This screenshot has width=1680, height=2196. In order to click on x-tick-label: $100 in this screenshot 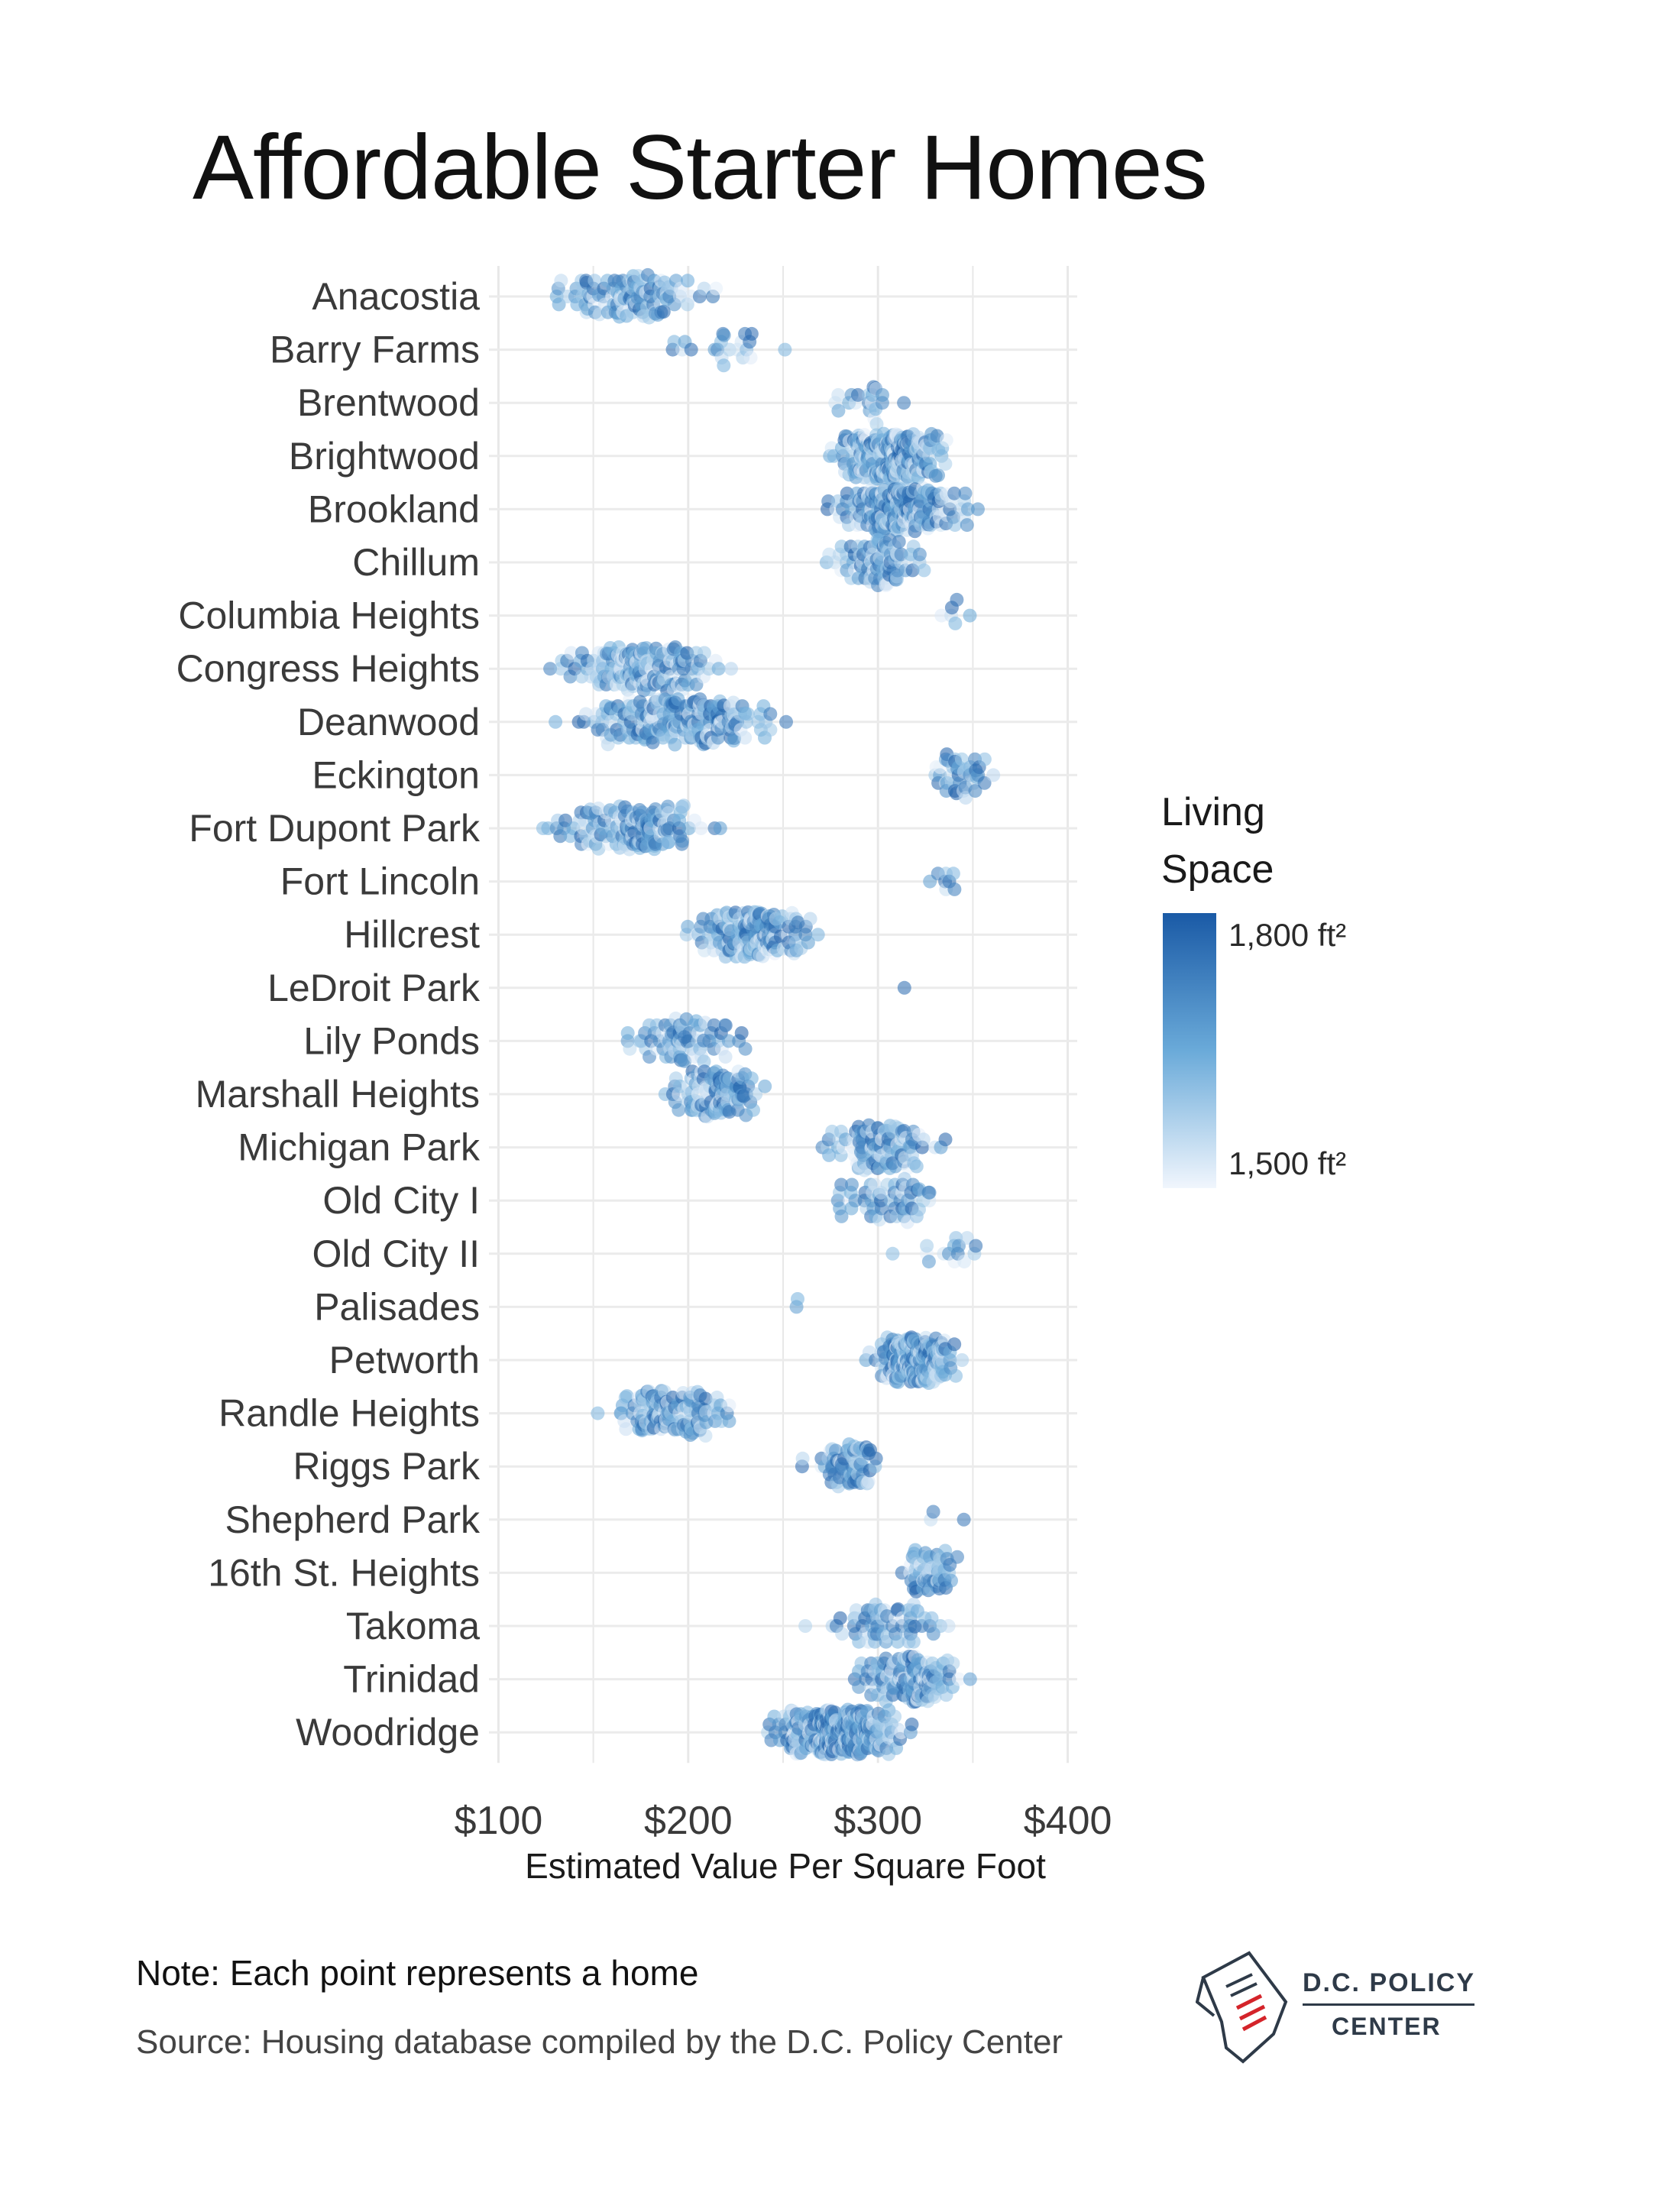, I will do `click(499, 1821)`.